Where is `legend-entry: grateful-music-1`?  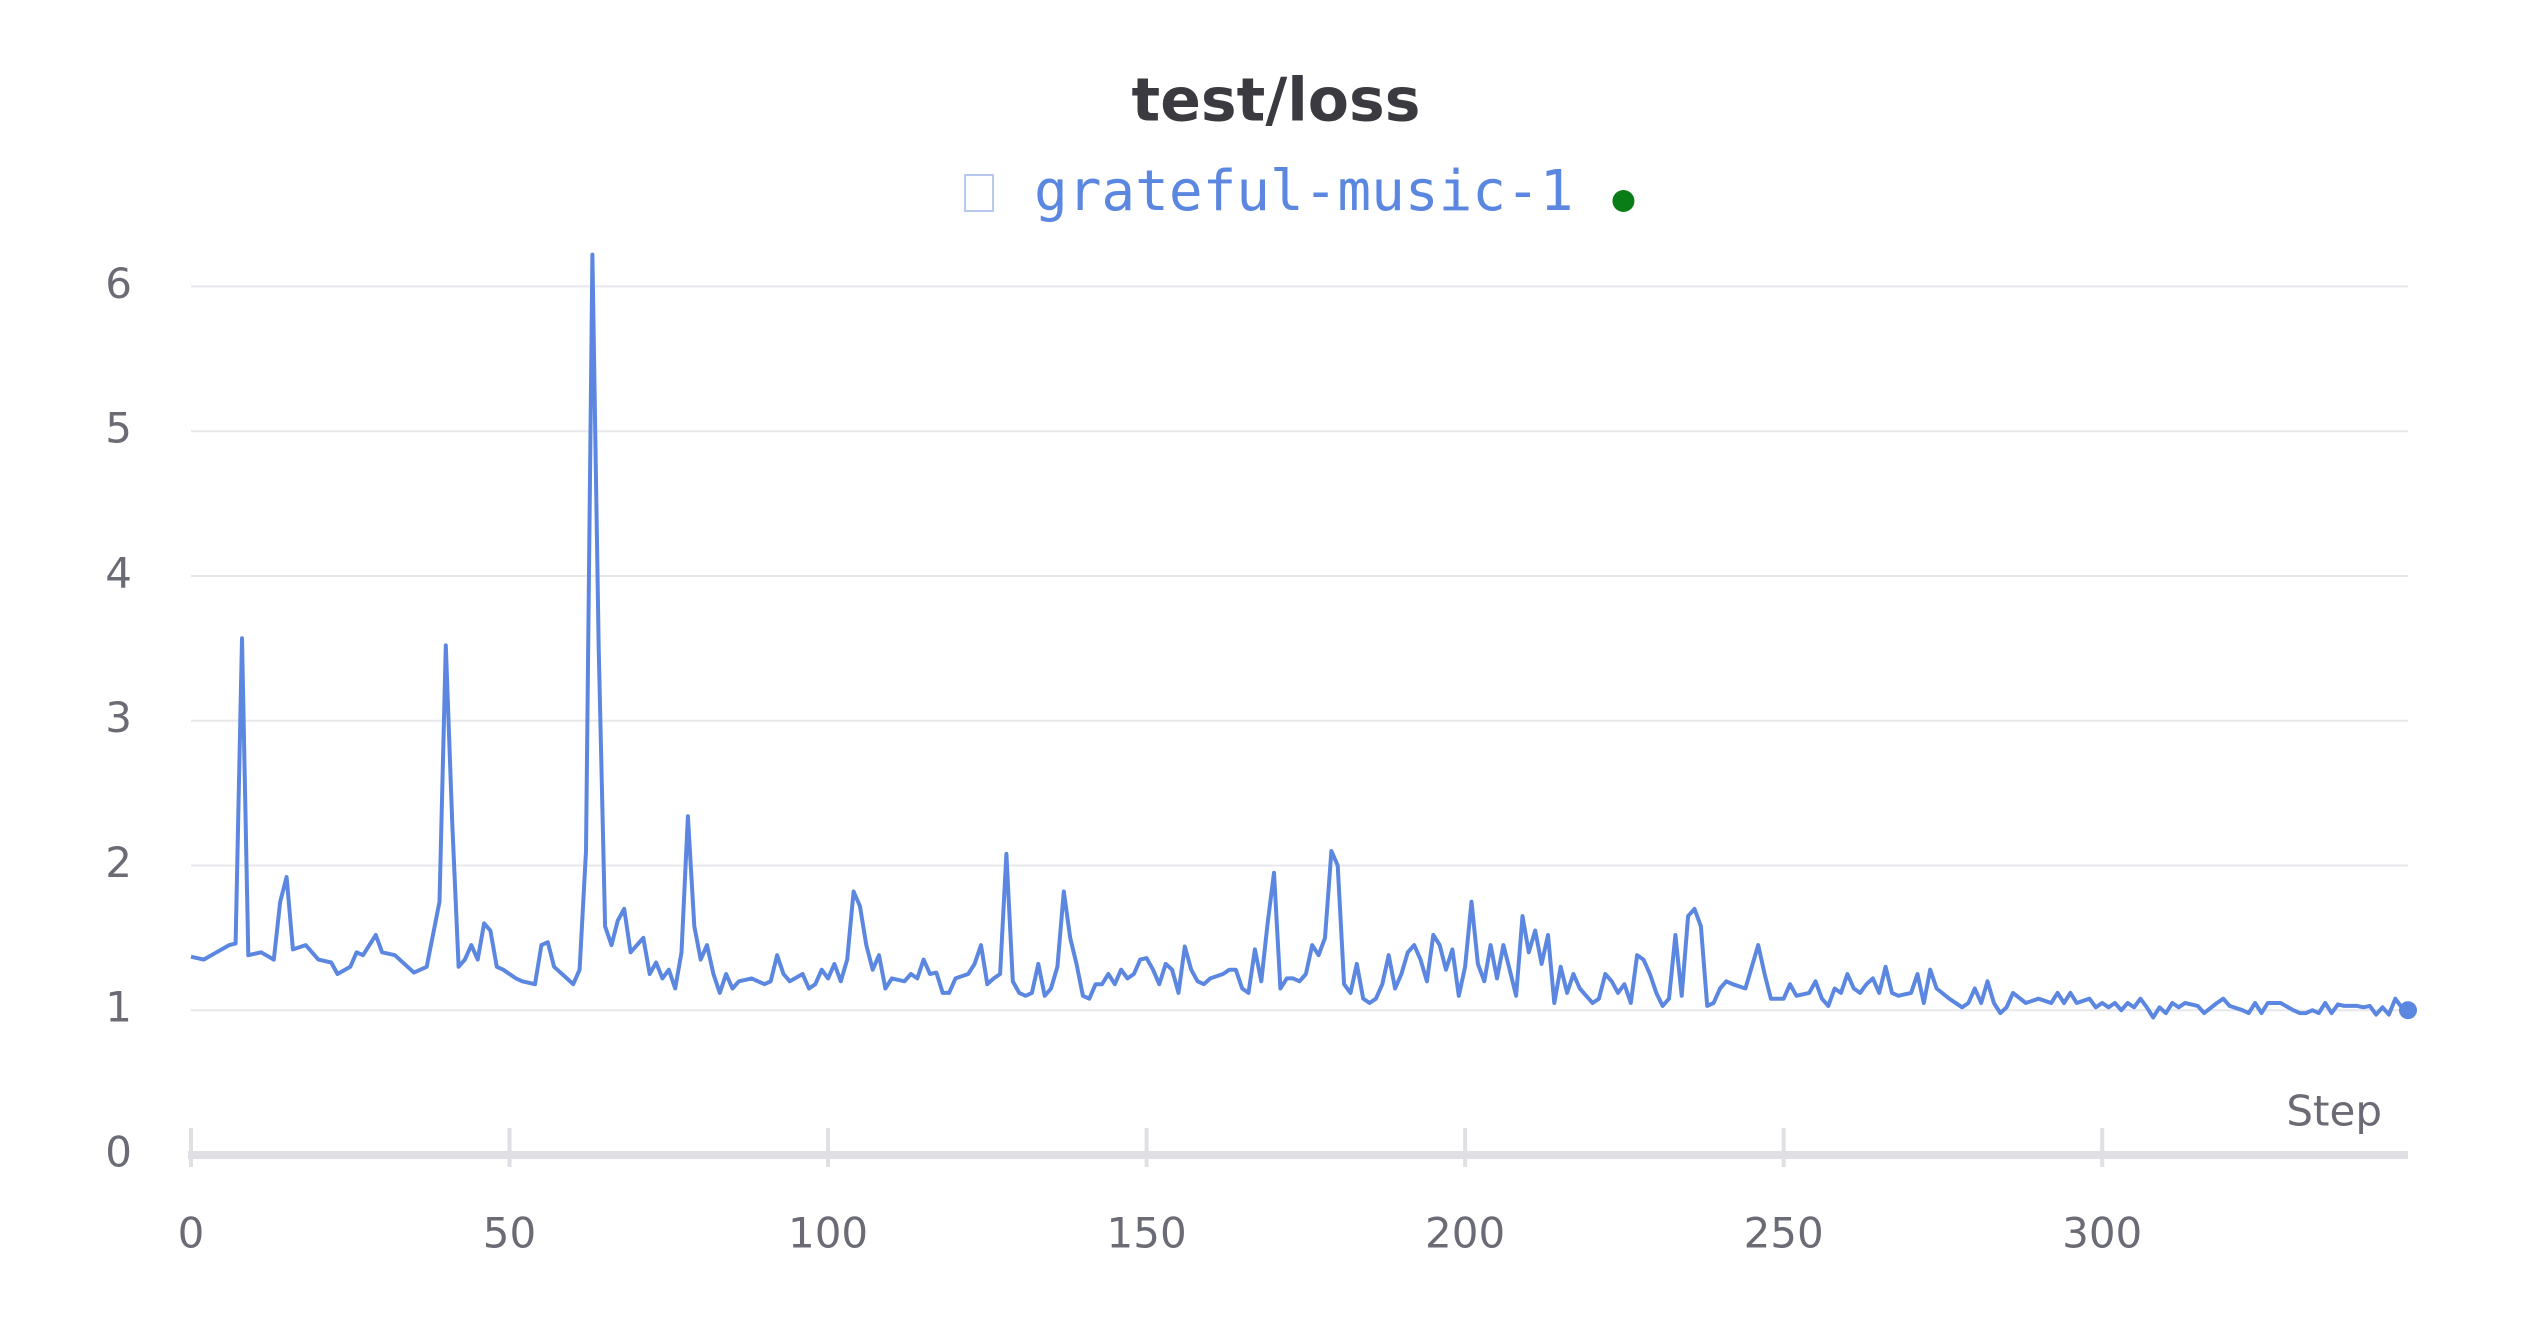
legend-entry: grateful-music-1 is located at coordinates (1303, 191).